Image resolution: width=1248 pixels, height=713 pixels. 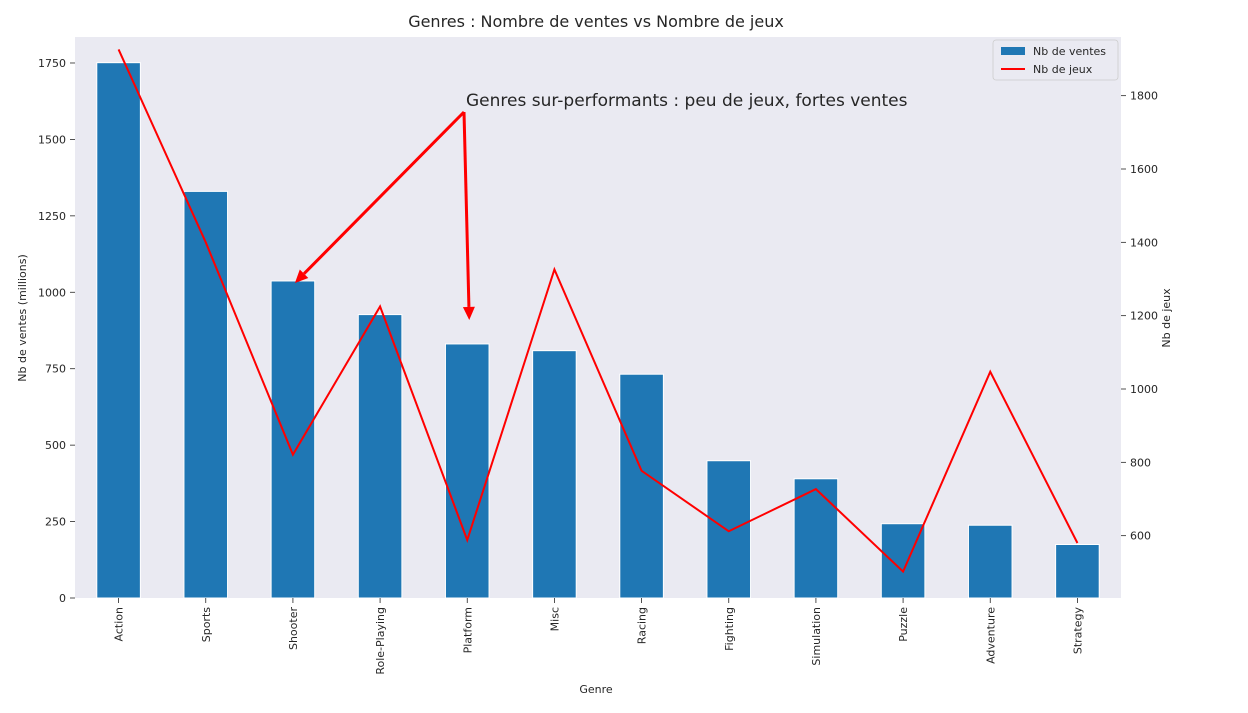 What do you see at coordinates (1144, 169) in the screenshot?
I see `y2-tick-label: 1600` at bounding box center [1144, 169].